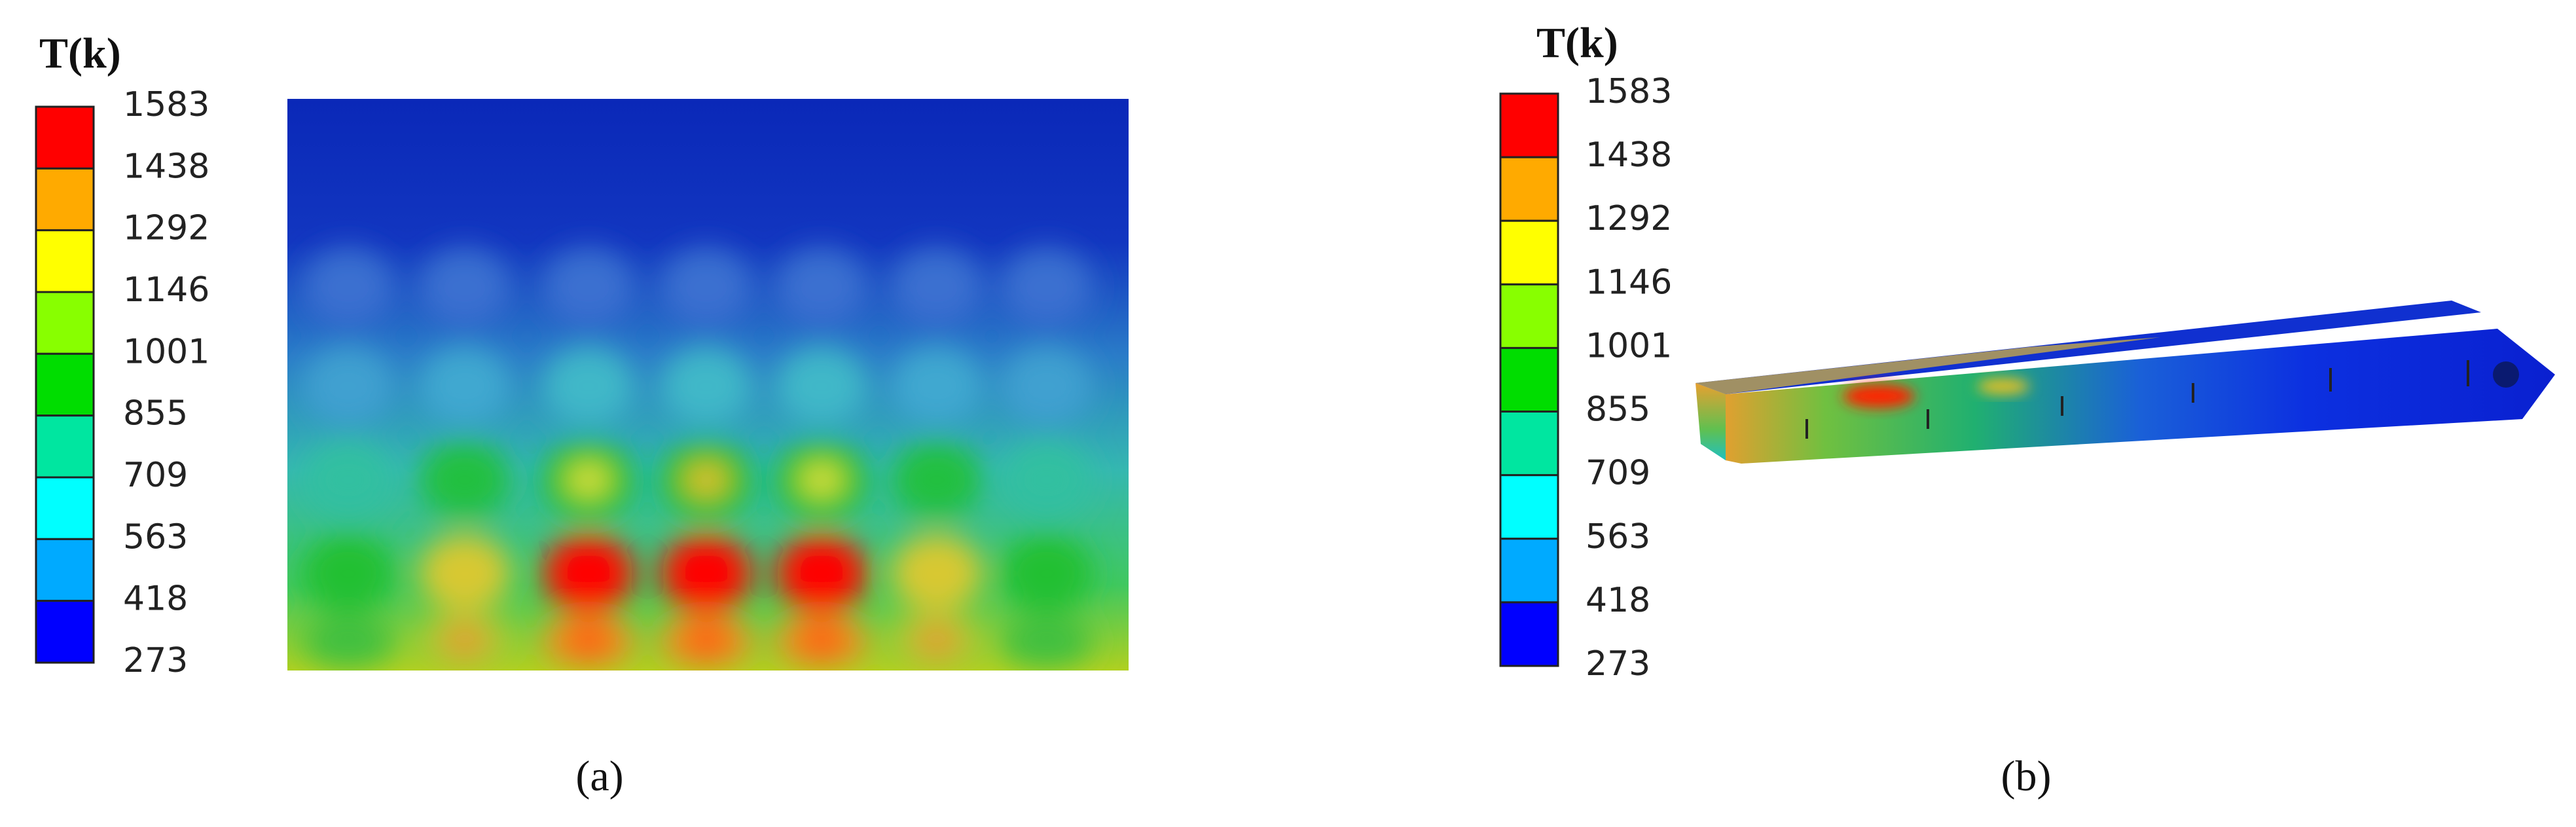 The width and height of the screenshot is (2576, 827). What do you see at coordinates (599, 776) in the screenshot?
I see `panel-caption: (a)` at bounding box center [599, 776].